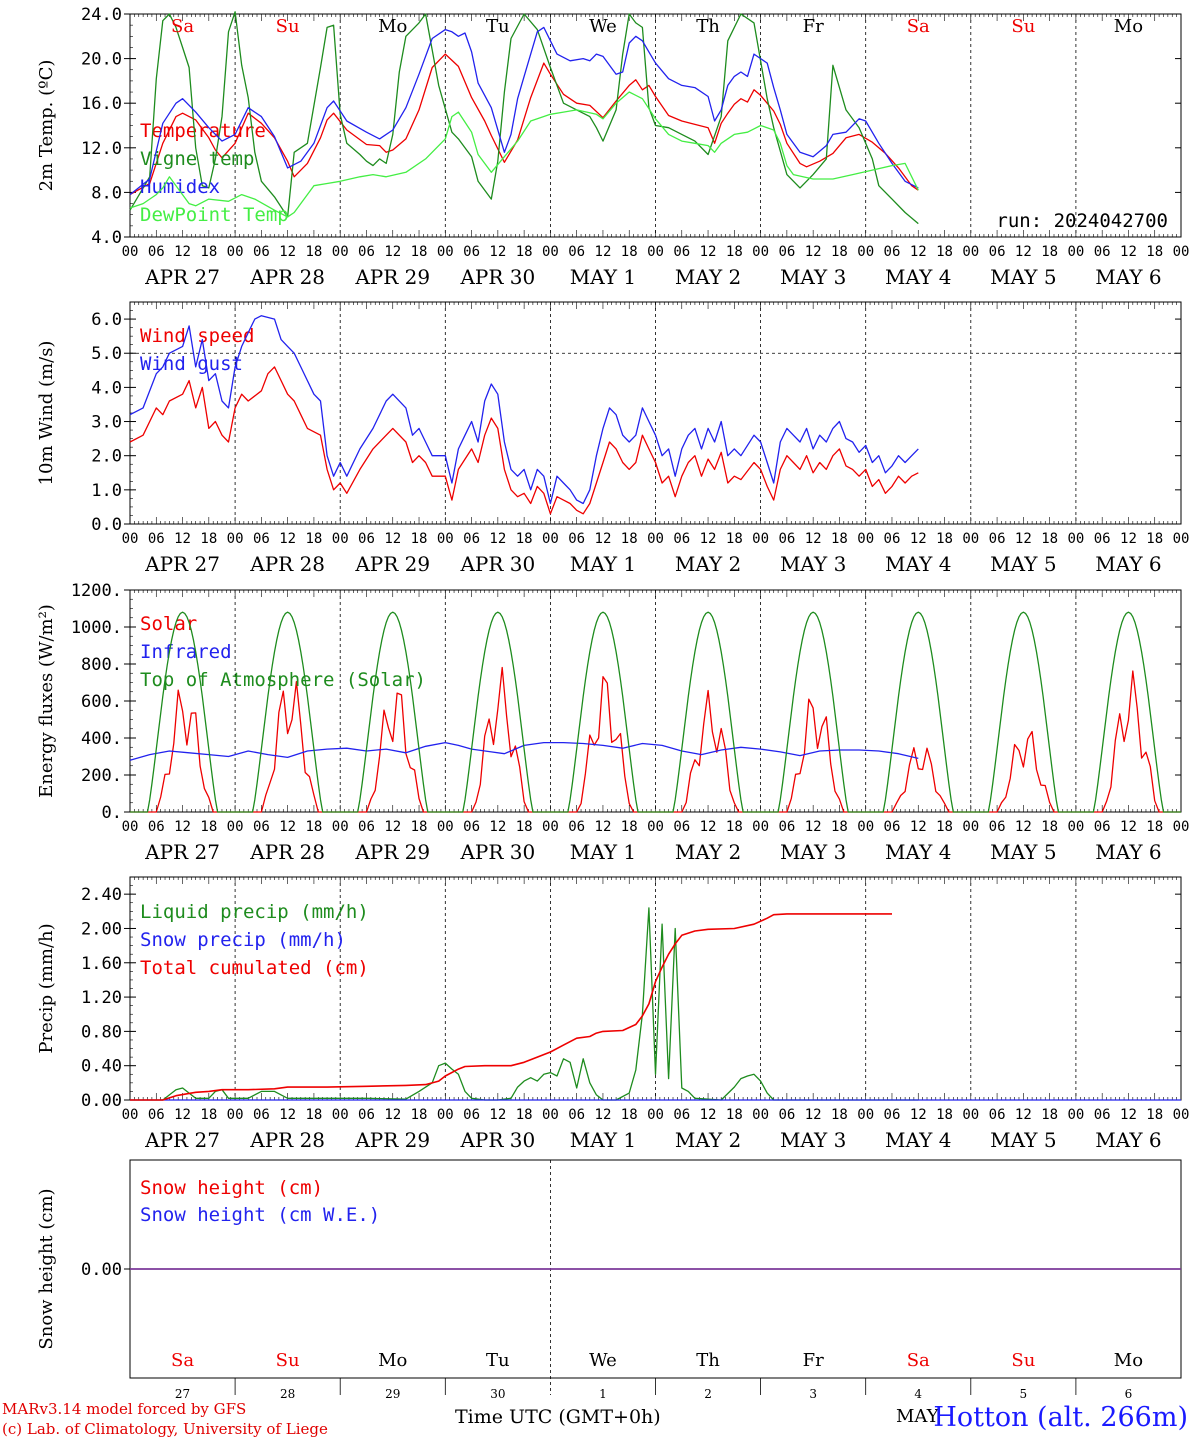 The width and height of the screenshot is (1194, 1440). What do you see at coordinates (101, 1270) in the screenshot?
I see `y-tick-label: 0.00` at bounding box center [101, 1270].